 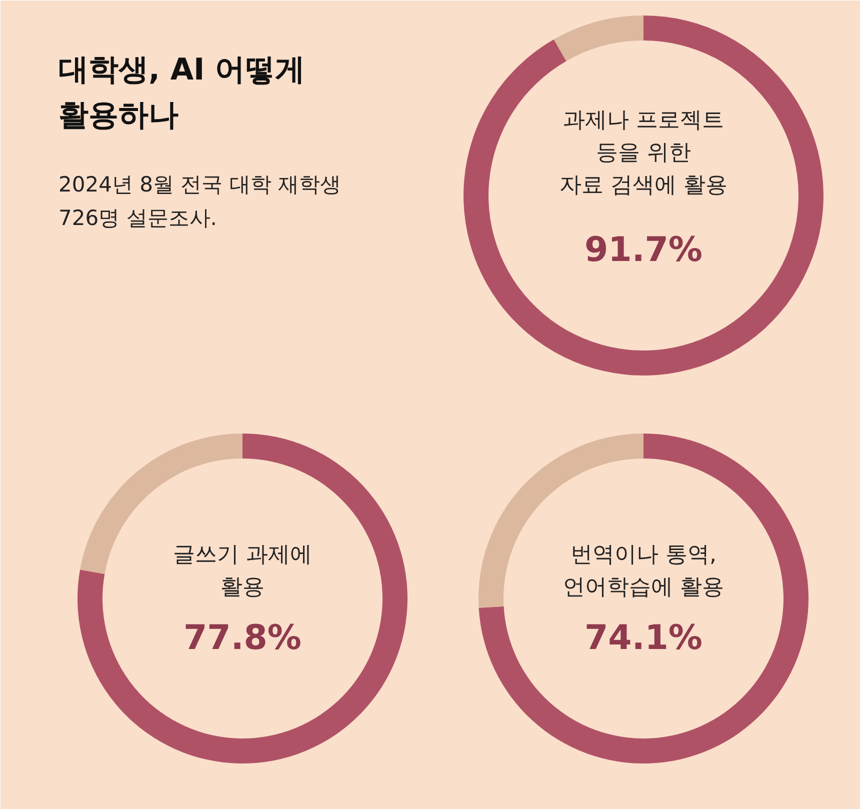 What do you see at coordinates (643, 250) in the screenshot?
I see `data-label: 91.7%` at bounding box center [643, 250].